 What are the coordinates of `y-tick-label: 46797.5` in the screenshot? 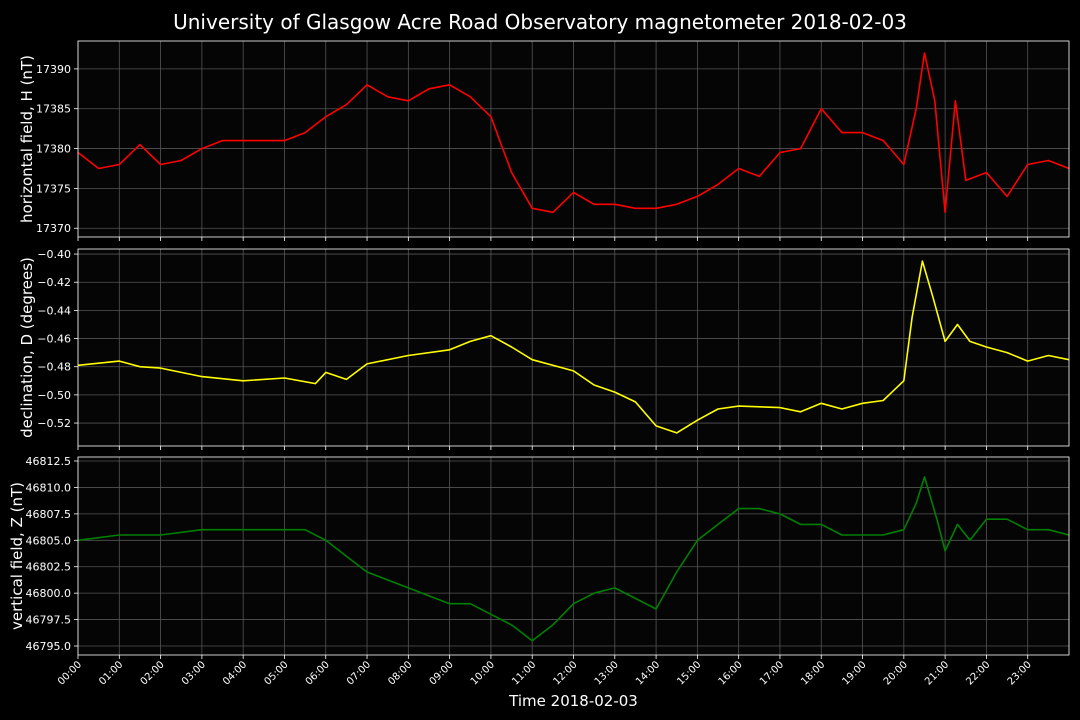 It's located at (49, 620).